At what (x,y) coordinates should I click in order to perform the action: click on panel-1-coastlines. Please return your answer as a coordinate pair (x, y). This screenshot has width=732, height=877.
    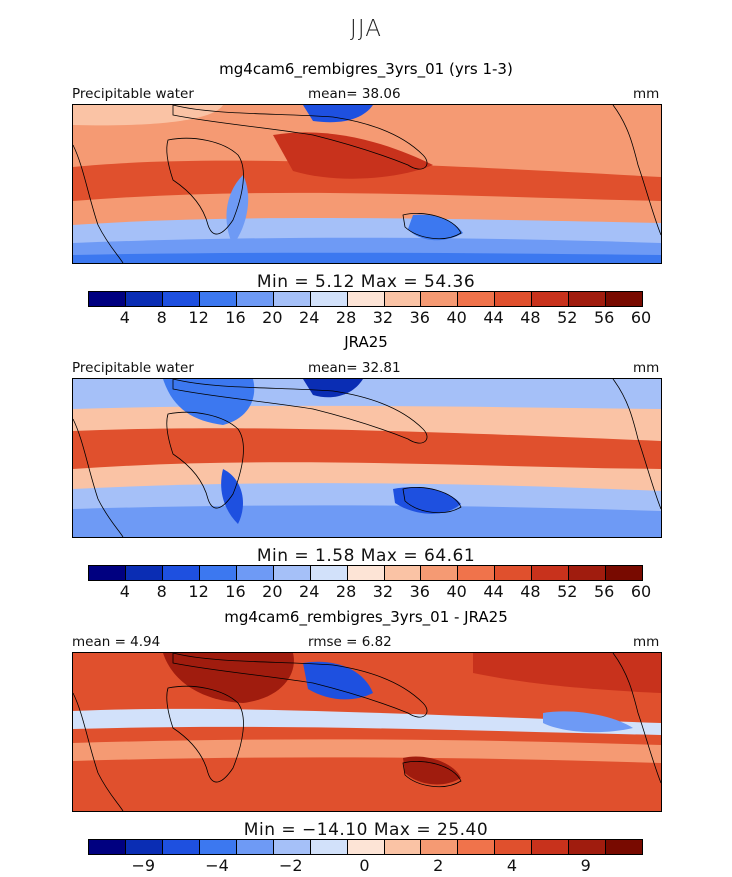
    Looking at the image, I should click on (367, 184).